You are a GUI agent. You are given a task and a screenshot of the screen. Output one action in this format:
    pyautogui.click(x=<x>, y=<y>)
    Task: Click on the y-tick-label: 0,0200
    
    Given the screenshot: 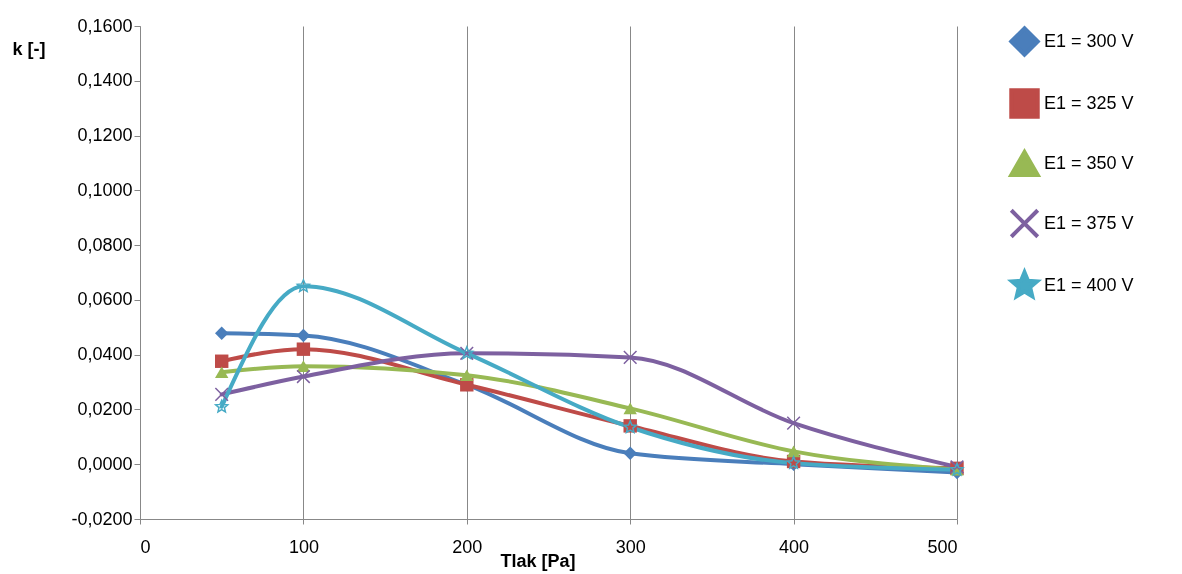 What is the action you would take?
    pyautogui.click(x=105, y=408)
    